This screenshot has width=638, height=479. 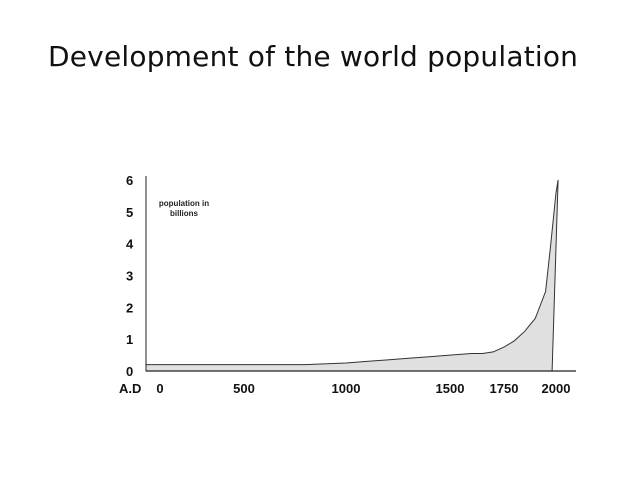 I want to click on y-tick-label: 3, so click(x=129, y=276).